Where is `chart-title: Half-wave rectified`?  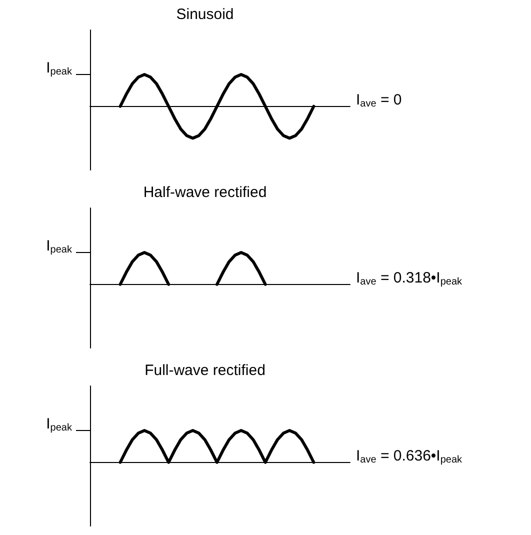
chart-title: Half-wave rectified is located at coordinates (205, 192).